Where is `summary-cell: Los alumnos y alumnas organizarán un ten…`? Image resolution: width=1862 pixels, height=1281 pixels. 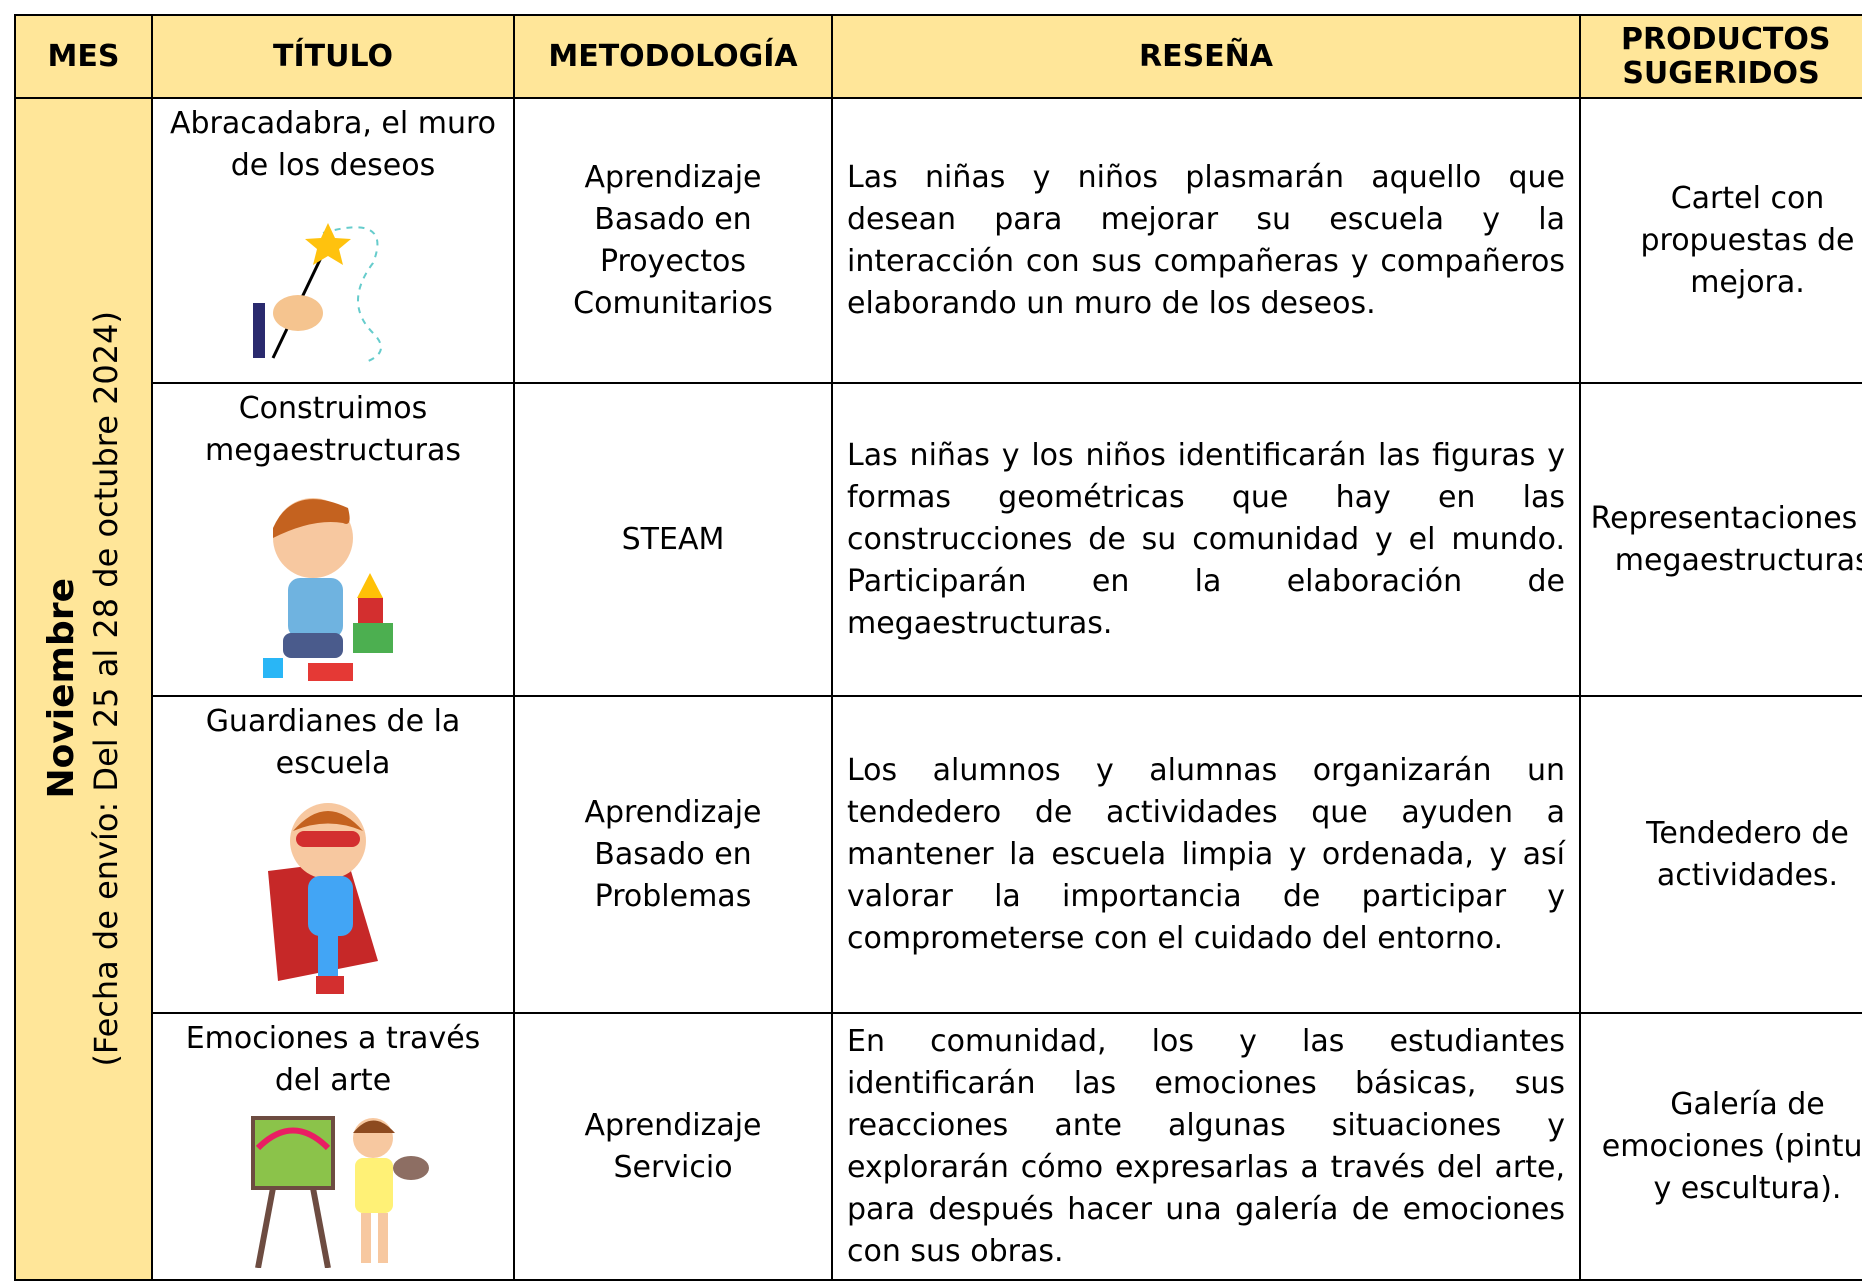 summary-cell: Los alumnos y alumnas organizarán un ten… is located at coordinates (1206, 854).